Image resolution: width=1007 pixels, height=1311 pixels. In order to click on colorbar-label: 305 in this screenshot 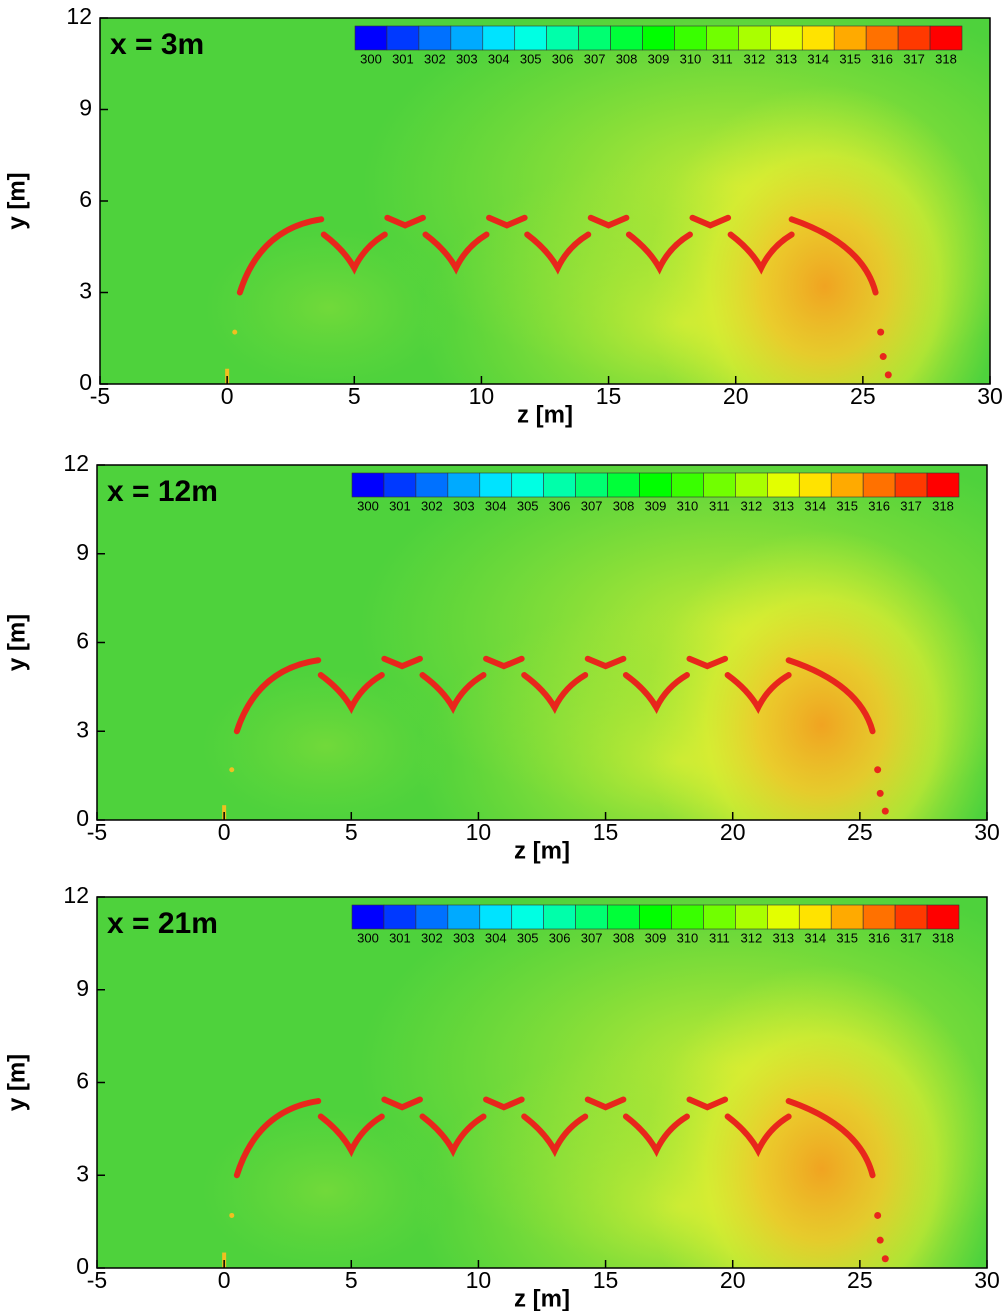, I will do `click(528, 505)`.